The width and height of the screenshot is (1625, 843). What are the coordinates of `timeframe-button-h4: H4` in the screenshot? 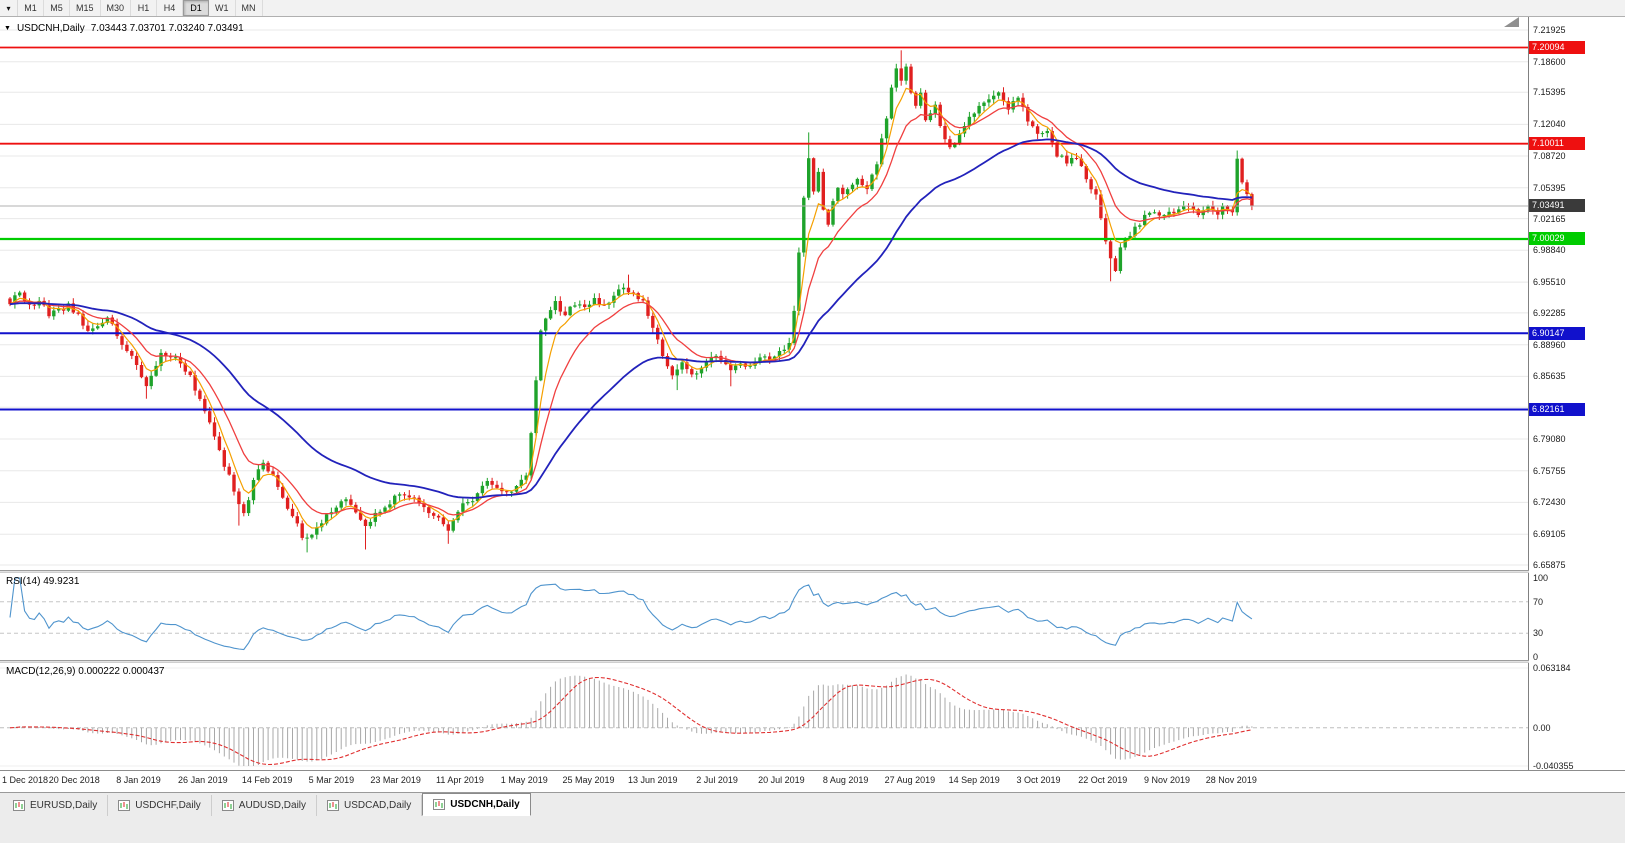 It's located at (170, 8).